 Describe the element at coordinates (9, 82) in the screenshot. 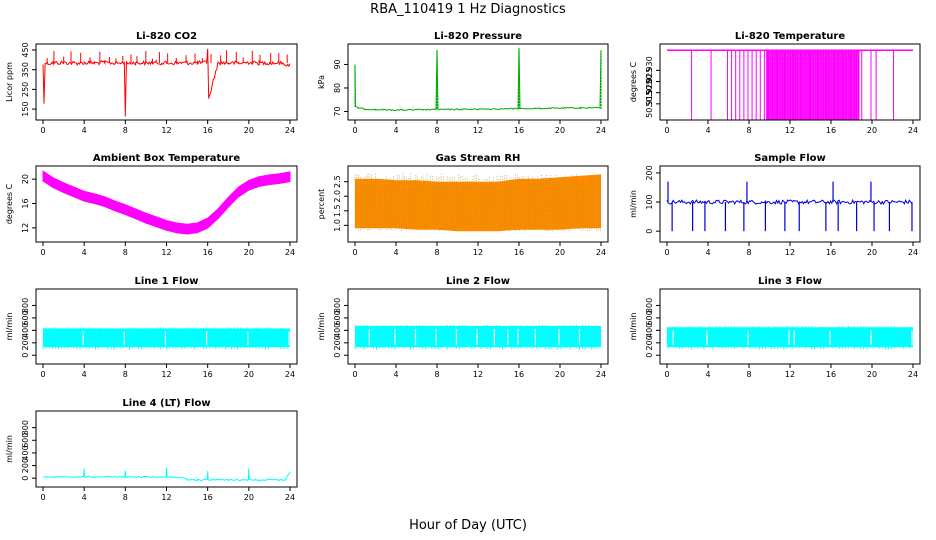

I see `y-axis-label: Licor ppm` at that location.